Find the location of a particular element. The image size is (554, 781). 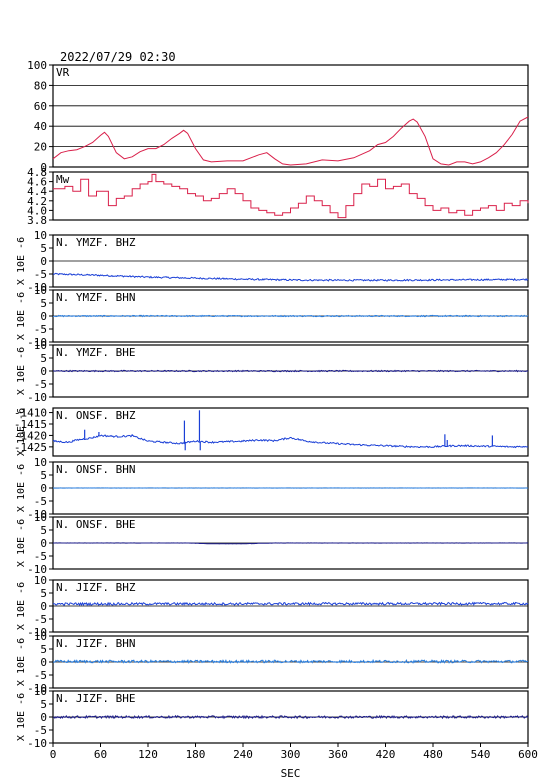

ytick-label-n-onsf-bhn: 0 is located at coordinates (43, 488).